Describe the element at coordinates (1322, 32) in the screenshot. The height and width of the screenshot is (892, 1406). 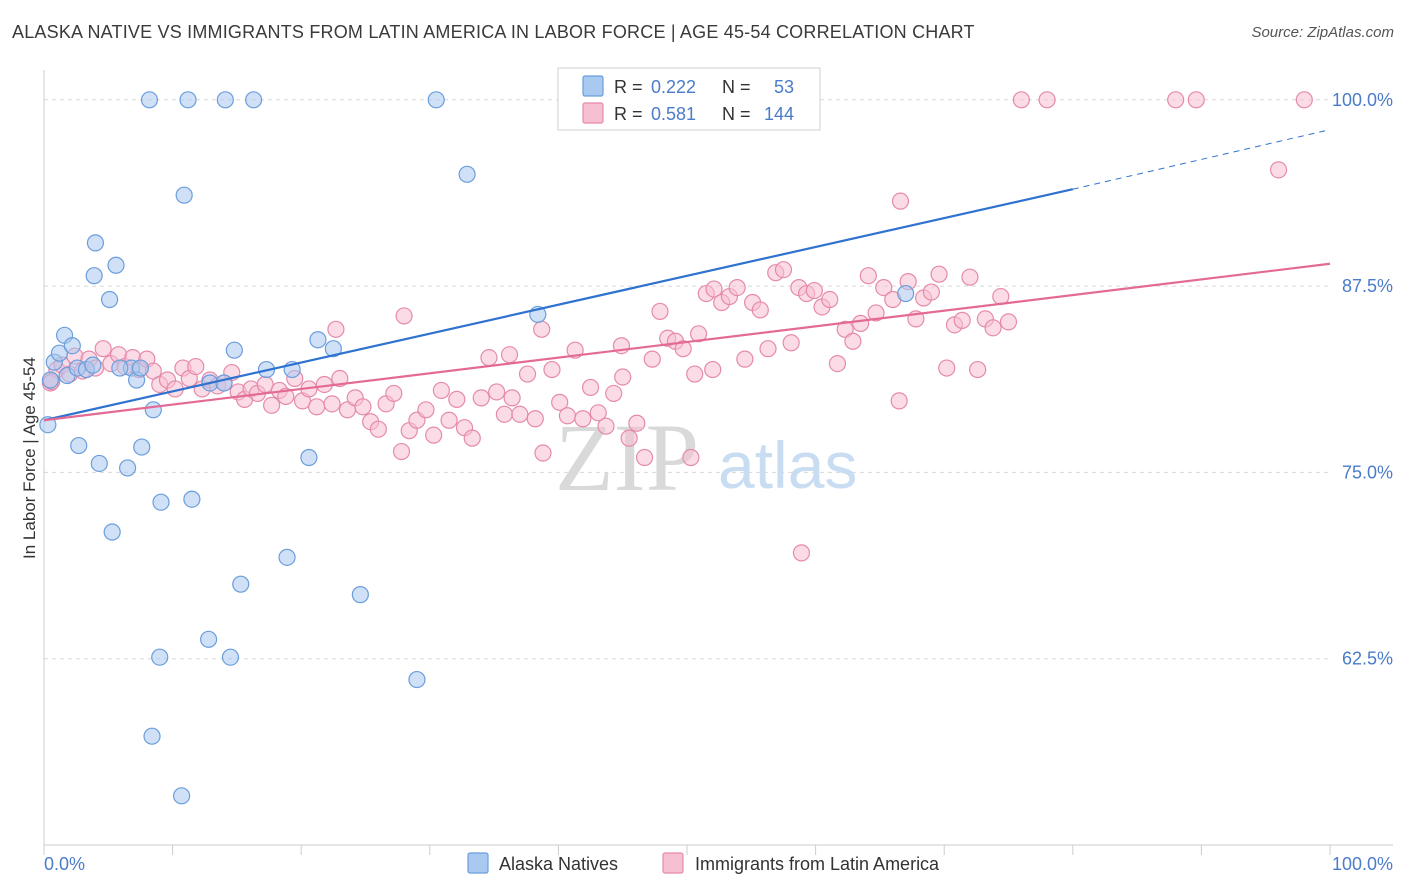
I see `source-label: Source: ZipAtlas.com` at that location.